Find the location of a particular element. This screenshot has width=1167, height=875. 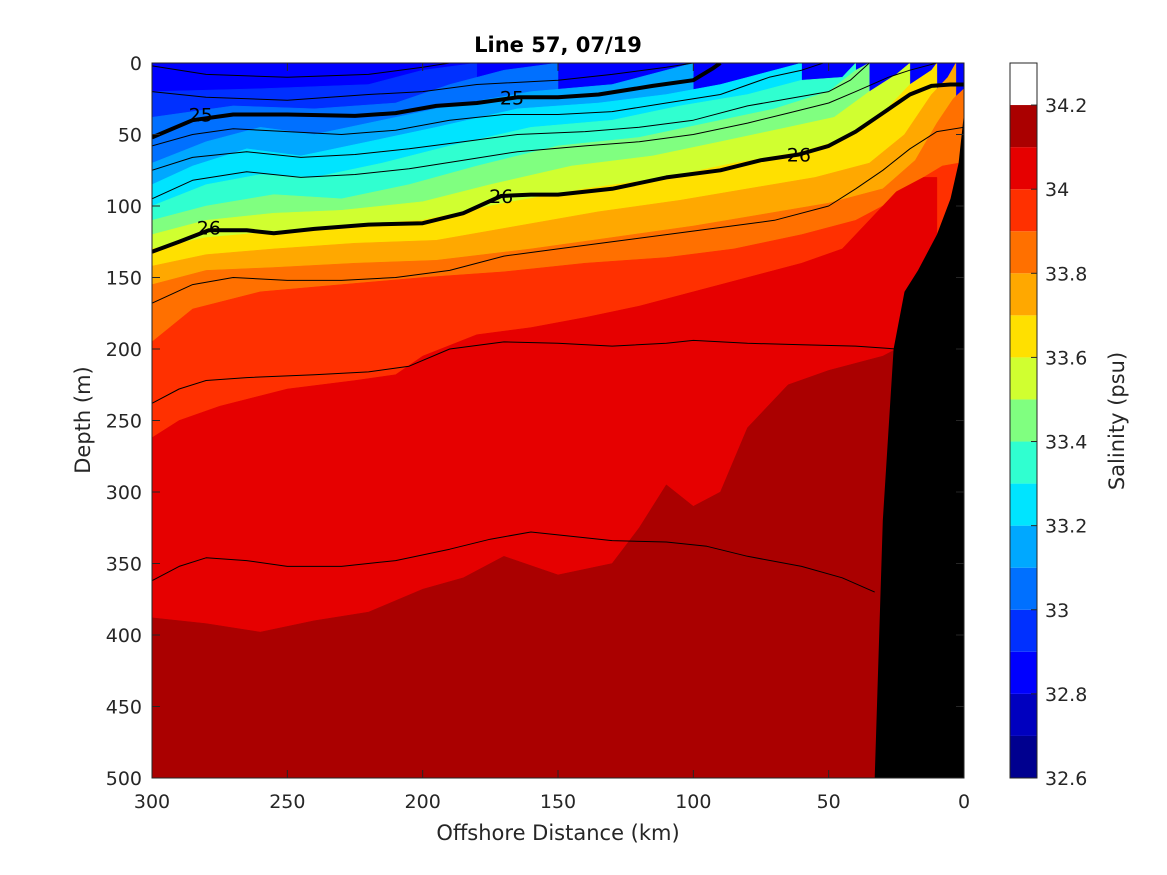

colorbar-frame is located at coordinates (1023, 420).